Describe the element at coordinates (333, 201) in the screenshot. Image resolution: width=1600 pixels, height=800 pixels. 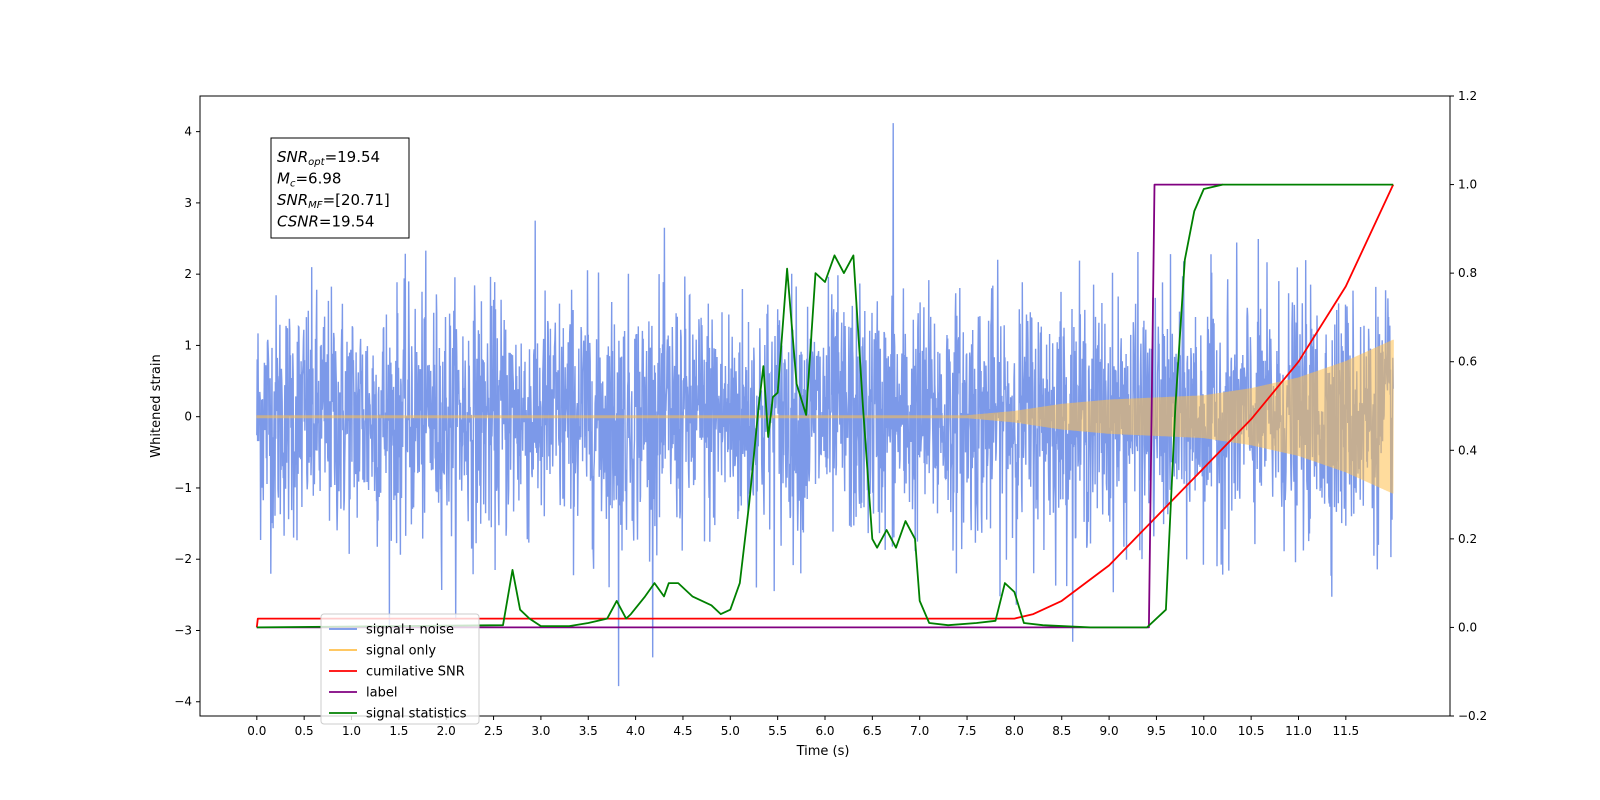
I see `annotation-line: SNRMF=[20.71]` at that location.